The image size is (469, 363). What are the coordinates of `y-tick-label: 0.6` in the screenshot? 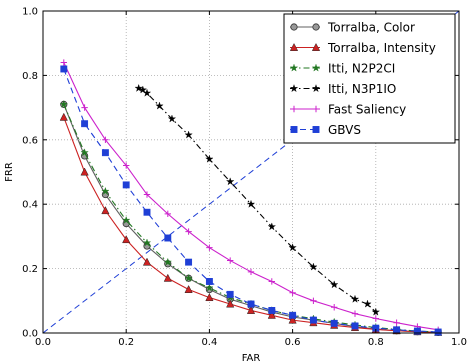 It's located at (30, 140).